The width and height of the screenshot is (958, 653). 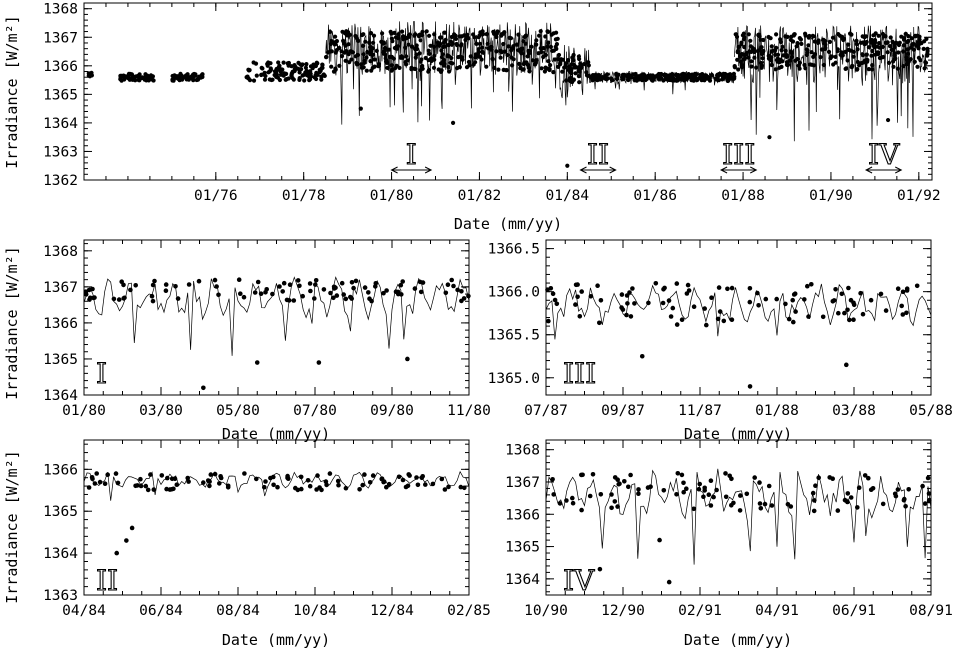 I want to click on y-tick-label: 1362, so click(x=60, y=181).